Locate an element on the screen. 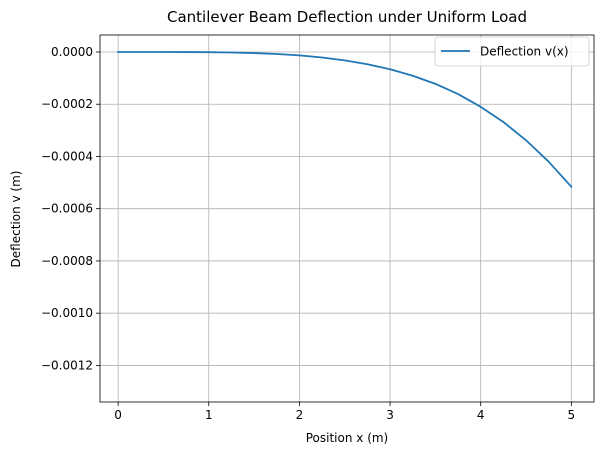 This screenshot has height=455, width=605. x-tick-label: 4 is located at coordinates (481, 415).